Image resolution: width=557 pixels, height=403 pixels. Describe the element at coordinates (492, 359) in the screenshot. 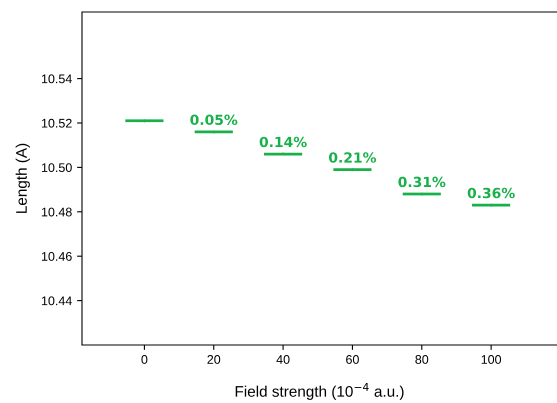

I see `x-tick-label: 100` at that location.